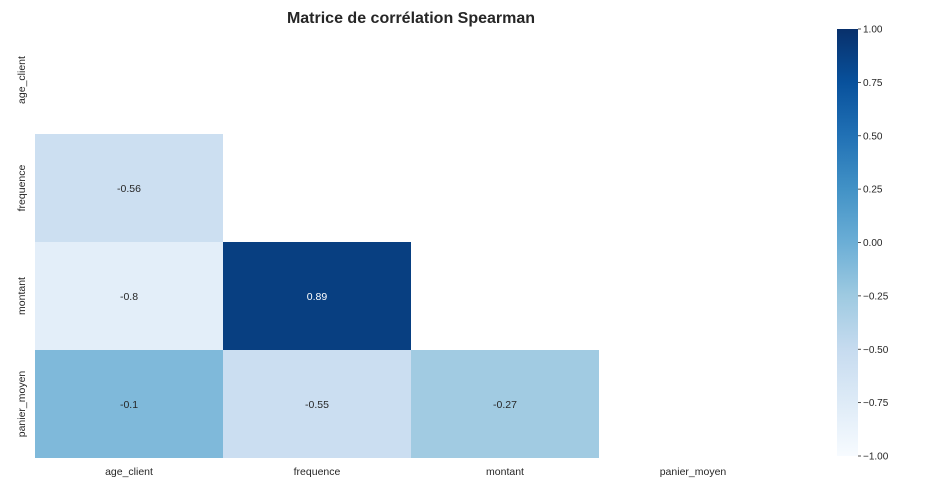 The image size is (925, 502). I want to click on colorbar-tick-label: 0.25, so click(873, 190).